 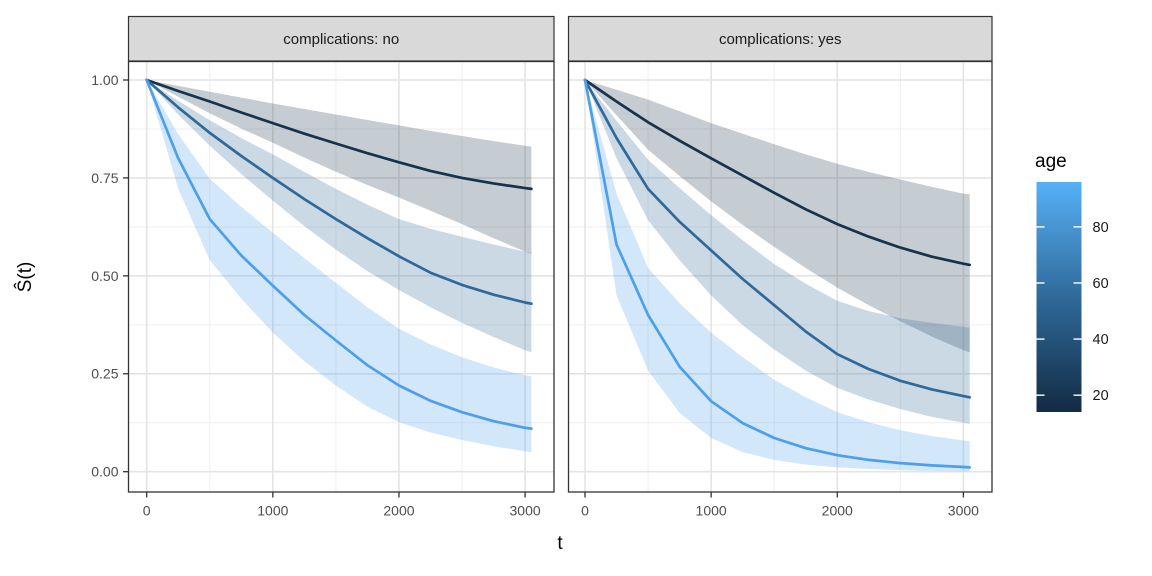 I want to click on facet-strip-yes: complications: yes, so click(x=780, y=38).